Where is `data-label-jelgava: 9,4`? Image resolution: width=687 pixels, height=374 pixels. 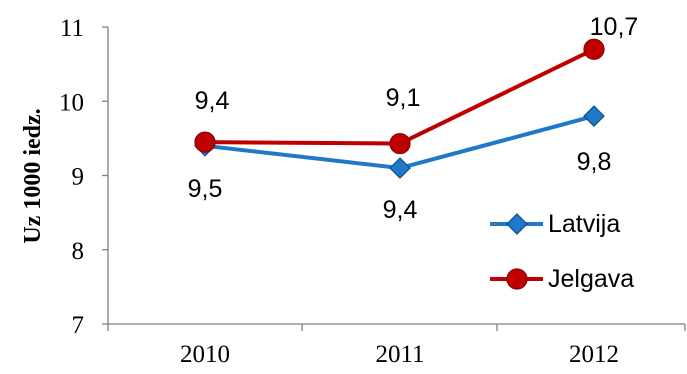
data-label-jelgava: 9,4 is located at coordinates (212, 101).